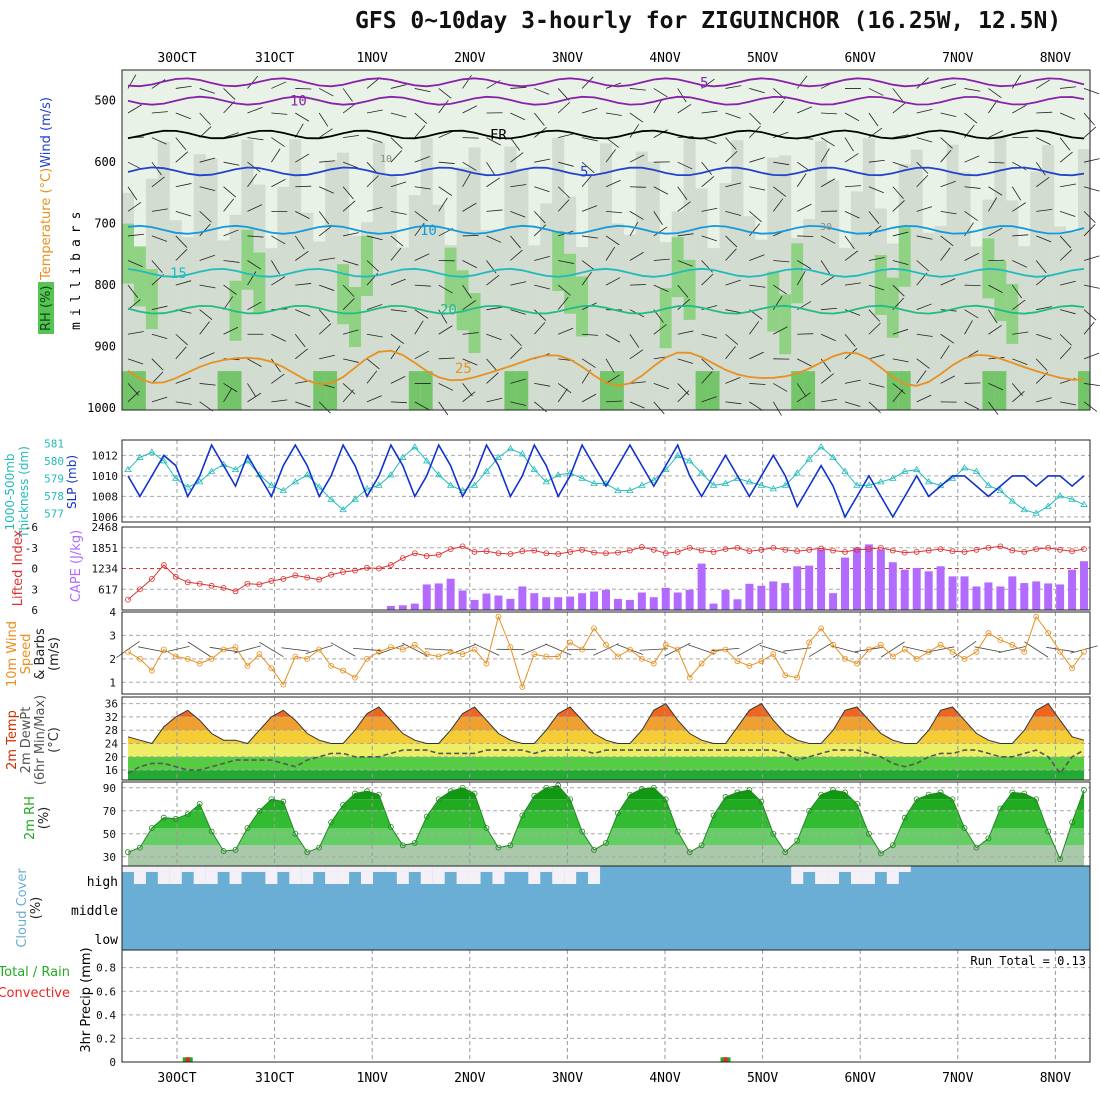  What do you see at coordinates (1028, 961) in the screenshot?
I see `run-total: Run Total = 0.13` at bounding box center [1028, 961].